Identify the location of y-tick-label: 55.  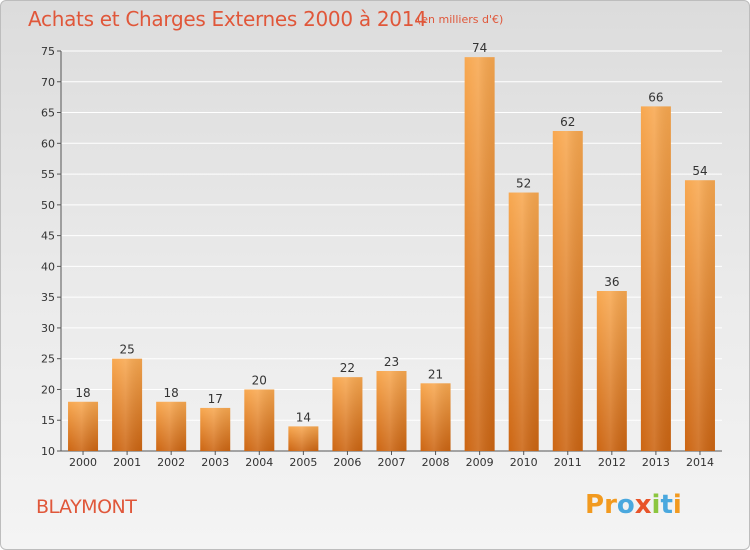
(48, 174).